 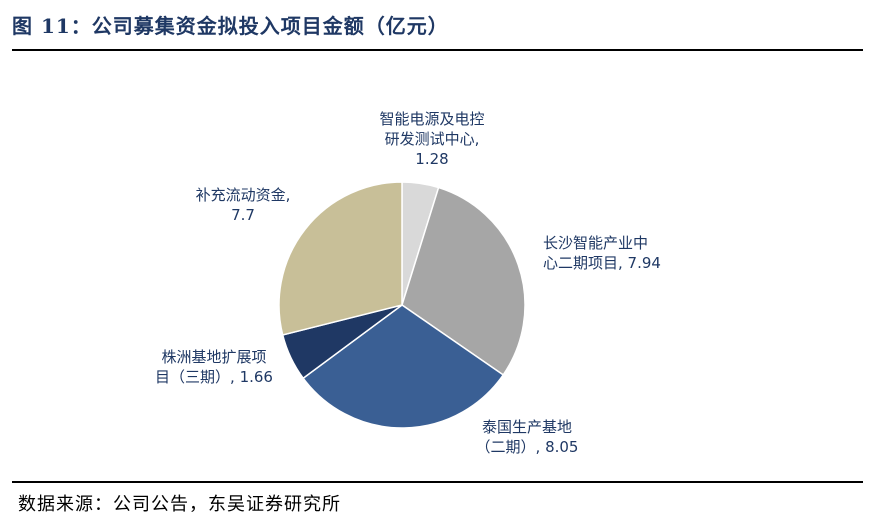 I want to click on slice-label-line: 1.28, so click(x=431, y=159).